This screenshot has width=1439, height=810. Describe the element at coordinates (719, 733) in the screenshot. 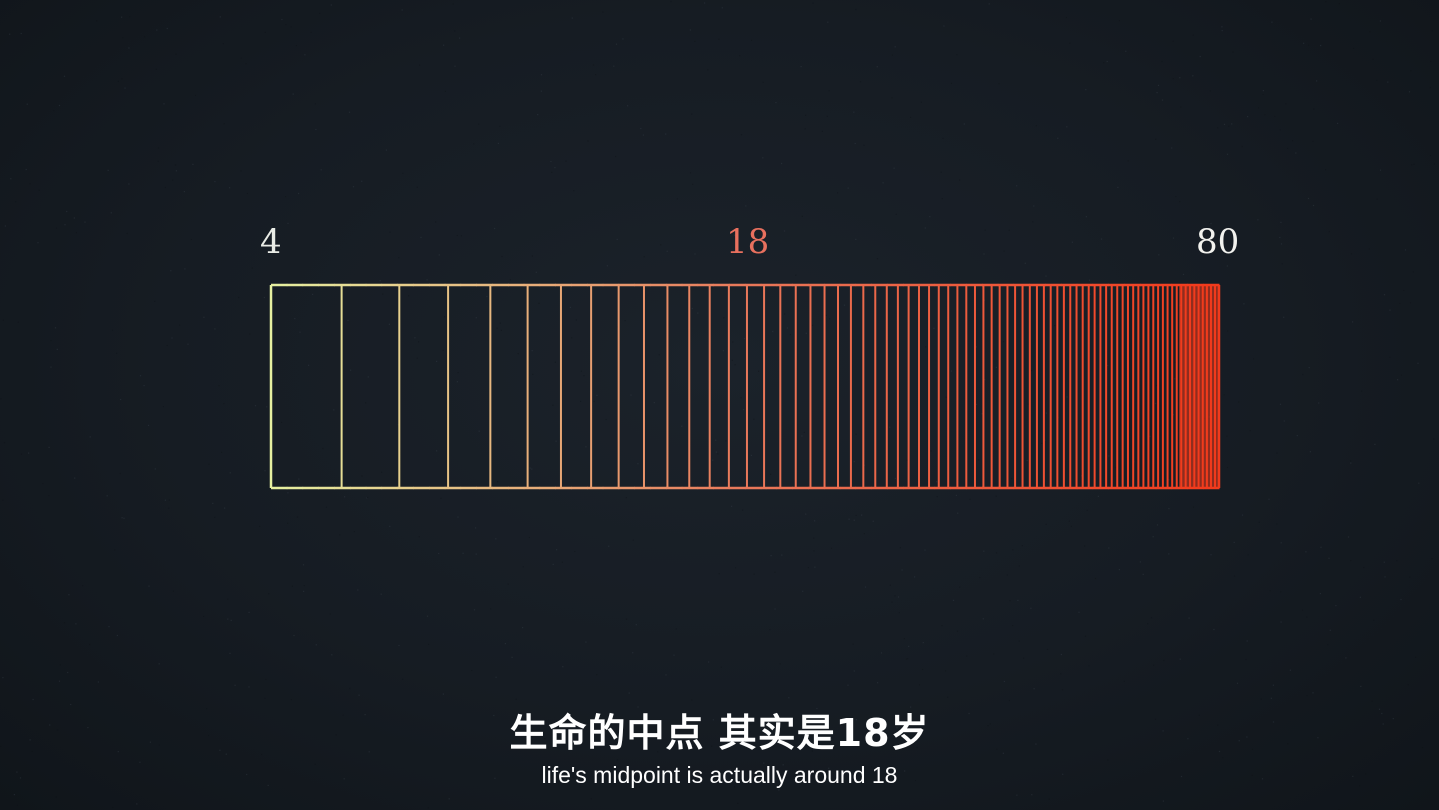

I see `subtitle-chinese: 生命的中点 其实是18岁` at that location.